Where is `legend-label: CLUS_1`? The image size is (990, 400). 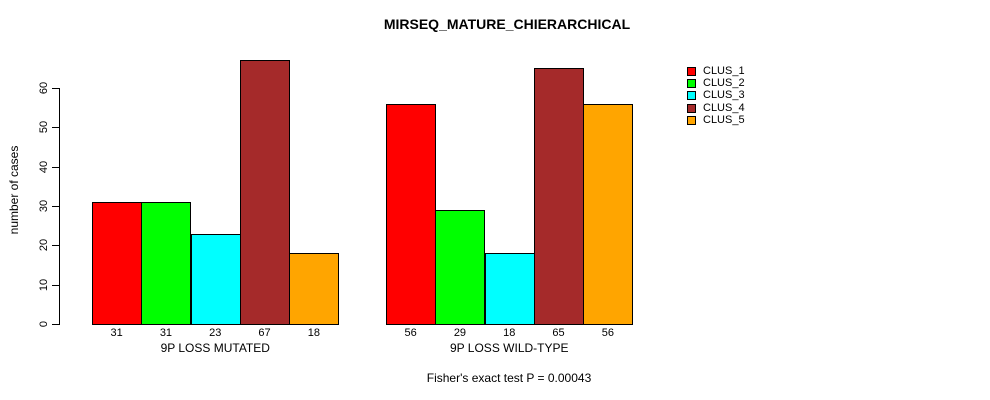 legend-label: CLUS_1 is located at coordinates (724, 70).